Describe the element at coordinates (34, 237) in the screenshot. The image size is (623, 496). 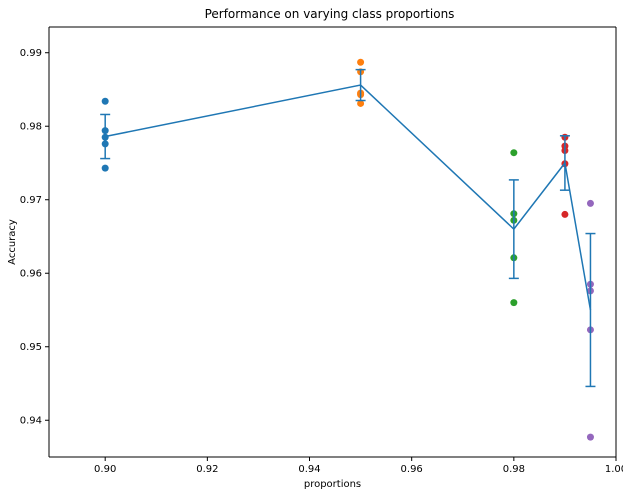
I see `y-axis-ticks: 0.94 0.95 0.96 0.97 0.98 0.99` at that location.